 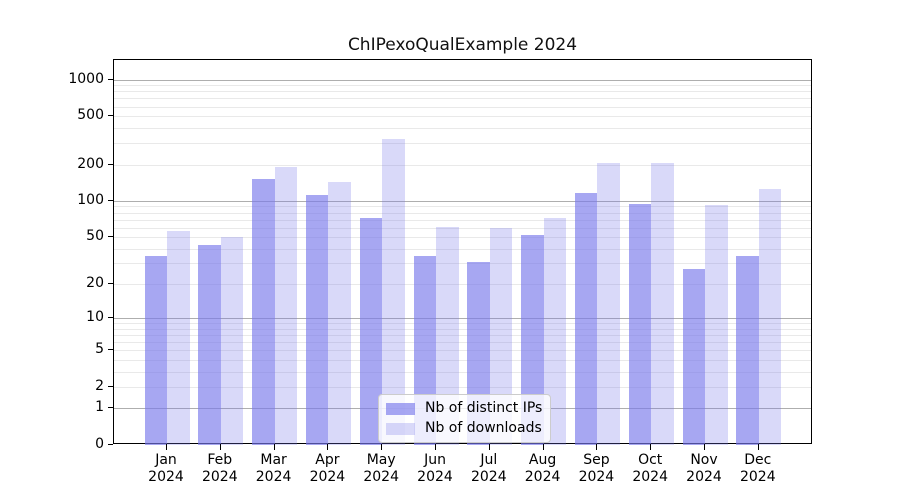 What do you see at coordinates (543, 447) in the screenshot?
I see `x-tick-aug` at bounding box center [543, 447].